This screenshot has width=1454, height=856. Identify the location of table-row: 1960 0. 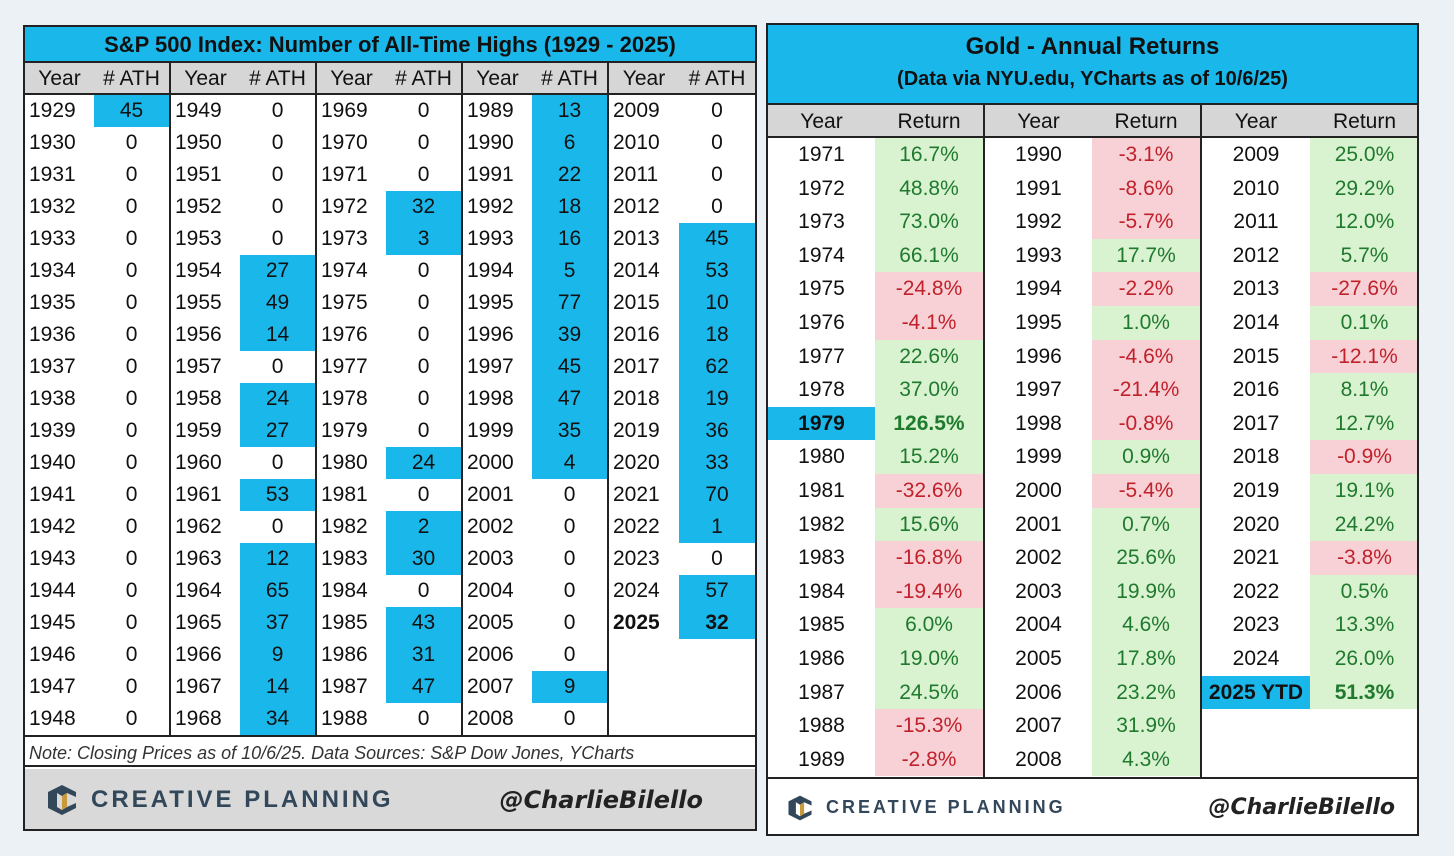
(243, 463).